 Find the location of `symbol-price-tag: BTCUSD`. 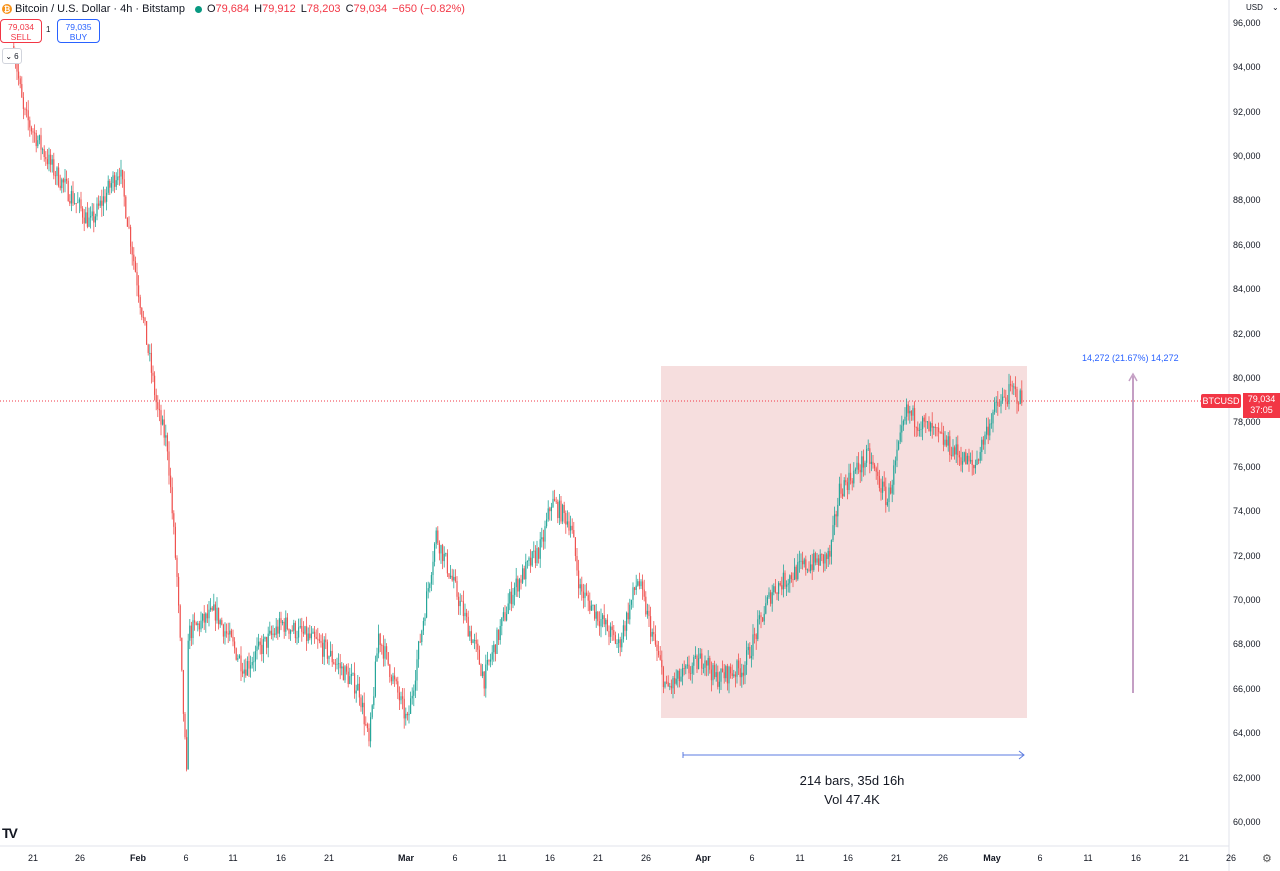

symbol-price-tag: BTCUSD is located at coordinates (1221, 401).